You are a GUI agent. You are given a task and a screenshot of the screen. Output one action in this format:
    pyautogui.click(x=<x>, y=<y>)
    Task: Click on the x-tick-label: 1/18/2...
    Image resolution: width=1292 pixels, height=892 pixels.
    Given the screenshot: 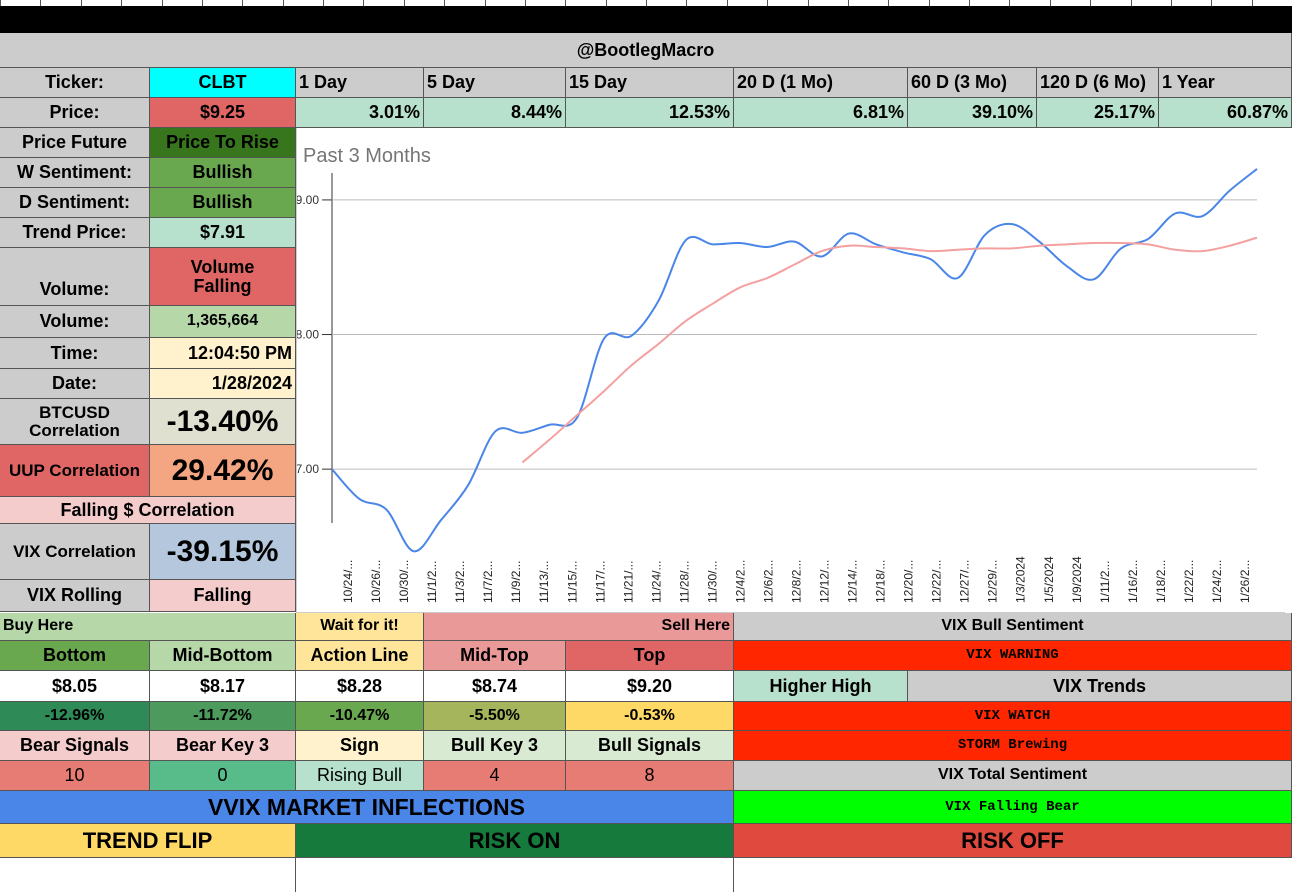 What is the action you would take?
    pyautogui.click(x=1161, y=581)
    